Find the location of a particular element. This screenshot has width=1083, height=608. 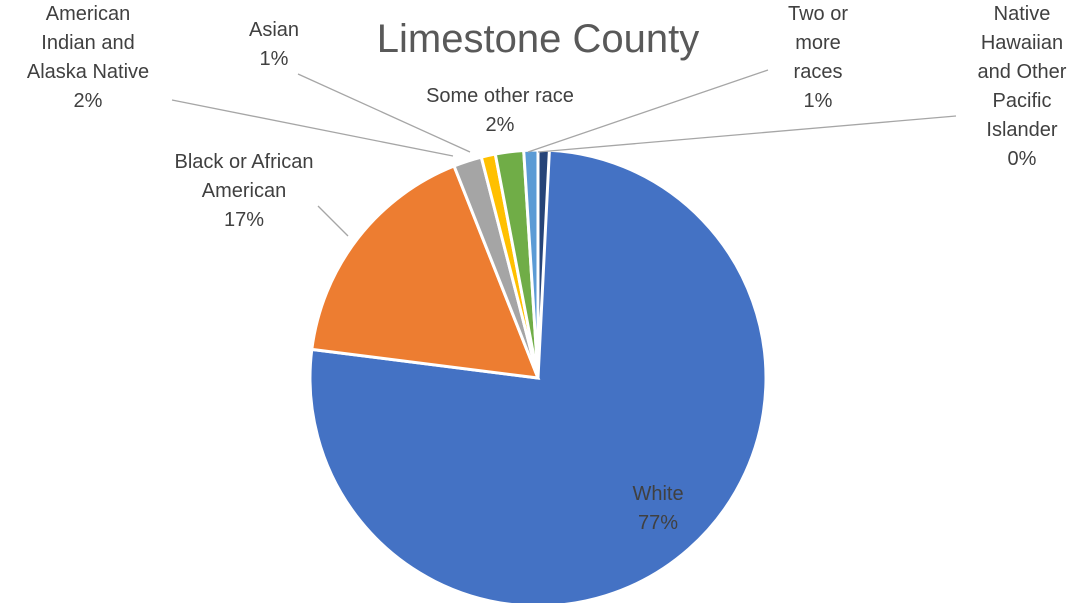

data-label-native-hawaiian-and-other-pacific-islander: Native Hawaiian and Other Pacific Islander 0% is located at coordinates (1022, 86).